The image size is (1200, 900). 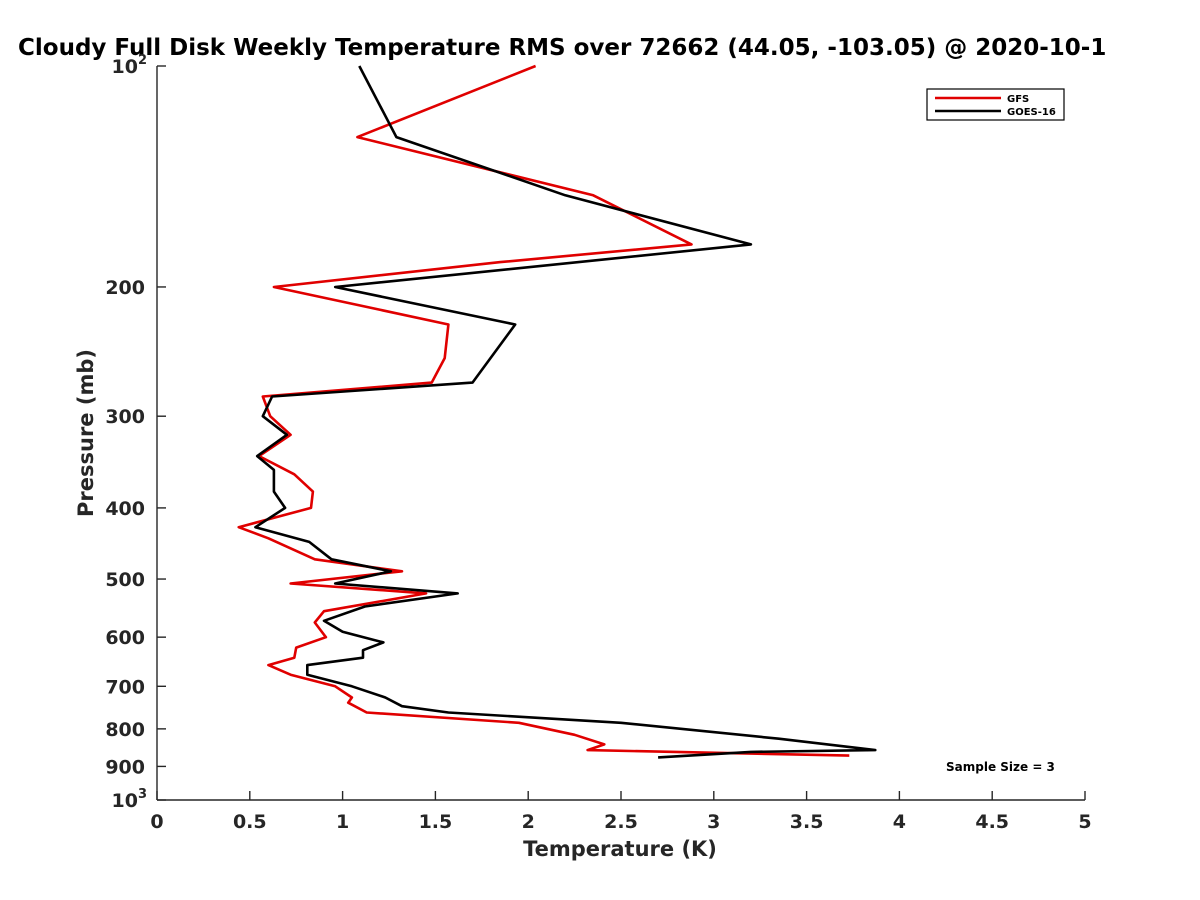 What do you see at coordinates (436, 822) in the screenshot?
I see `x-tick-label: 1.5` at bounding box center [436, 822].